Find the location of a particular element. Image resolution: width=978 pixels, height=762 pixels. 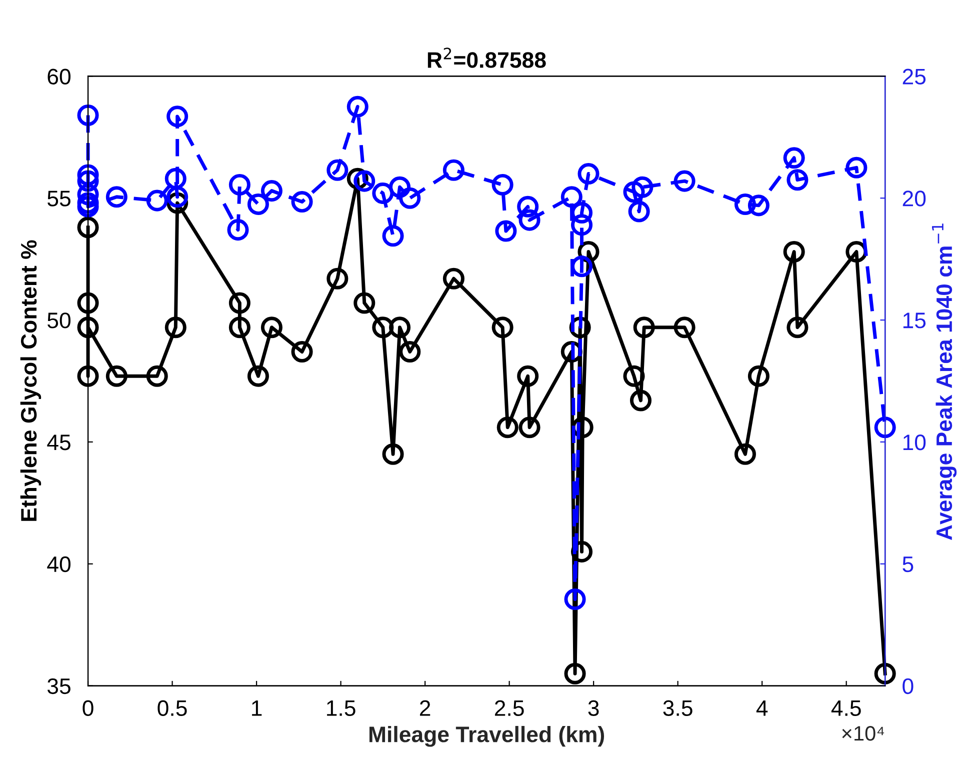

y-tick-label: 35 is located at coordinates (58, 686).